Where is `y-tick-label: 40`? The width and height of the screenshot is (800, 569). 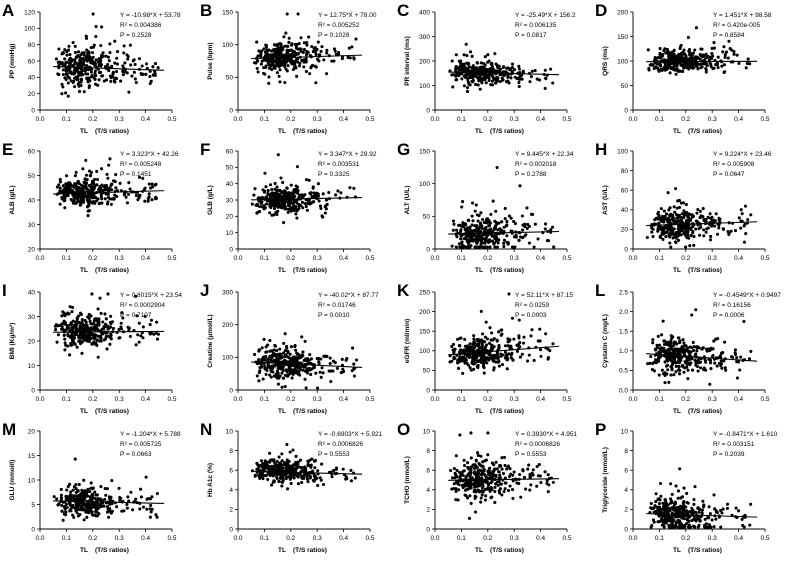
y-tick-label: 40 is located at coordinates (32, 200).